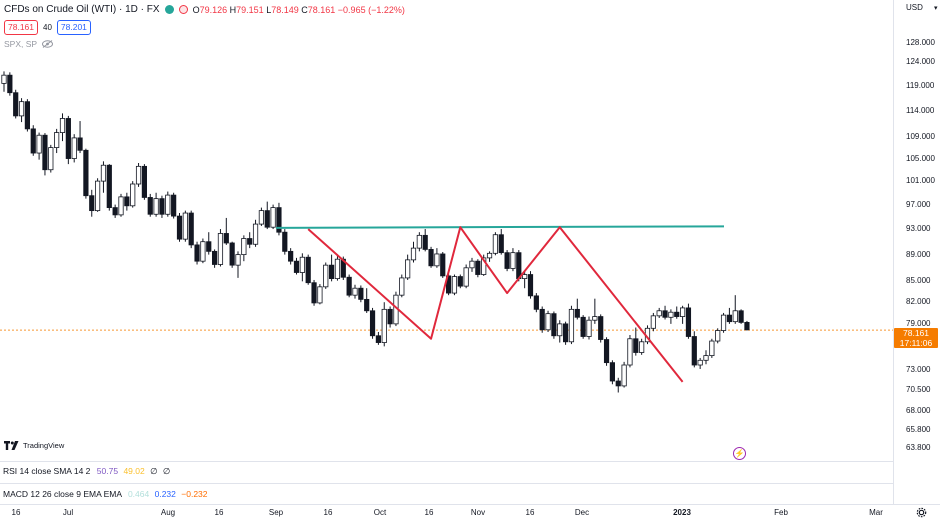 The height and width of the screenshot is (519, 940). Describe the element at coordinates (138, 494) in the screenshot. I see `macd-histogram-value: 0.464` at that location.